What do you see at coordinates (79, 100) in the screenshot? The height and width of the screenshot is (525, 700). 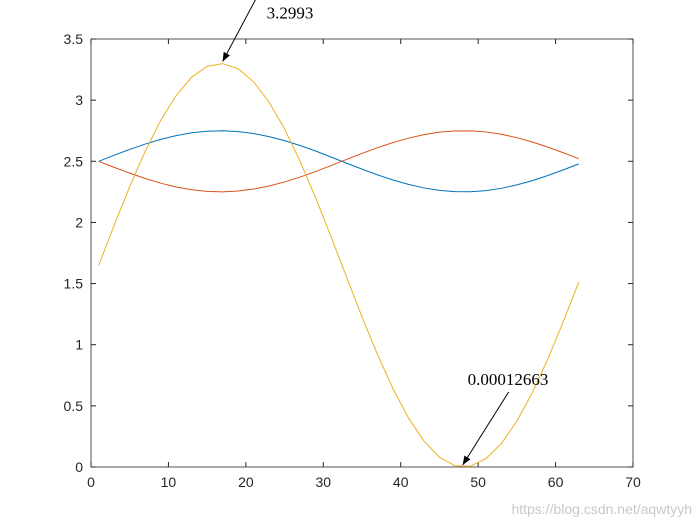 I see `y-tick-label: 3` at bounding box center [79, 100].